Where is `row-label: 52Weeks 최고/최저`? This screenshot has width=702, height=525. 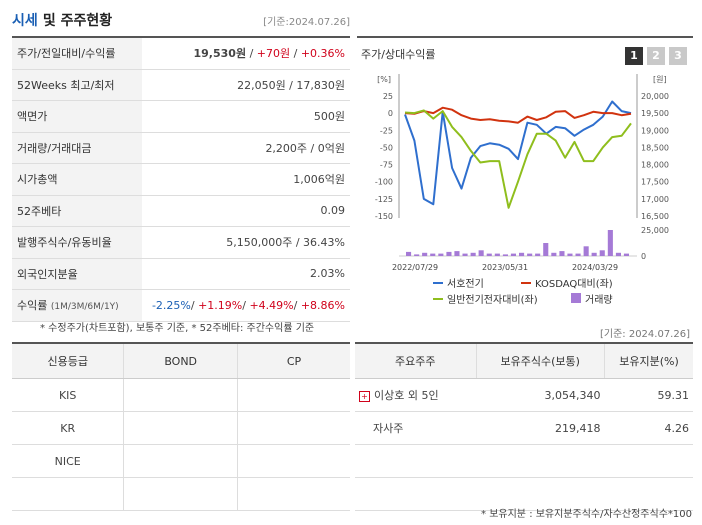
row-label: 52Weeks 최고/최저 is located at coordinates (77, 85).